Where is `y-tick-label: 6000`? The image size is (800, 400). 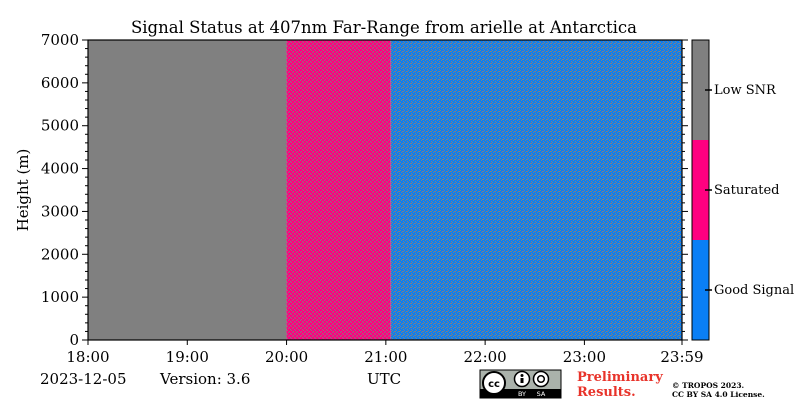
y-tick-label: 6000 is located at coordinates (60, 83).